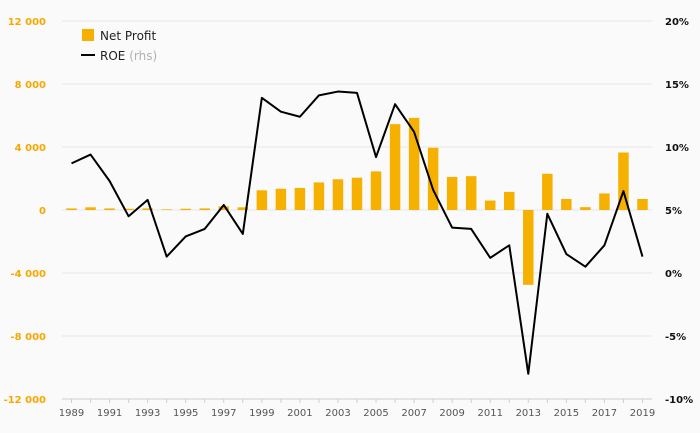  I want to click on x-tick-label: 2009, so click(451, 413).